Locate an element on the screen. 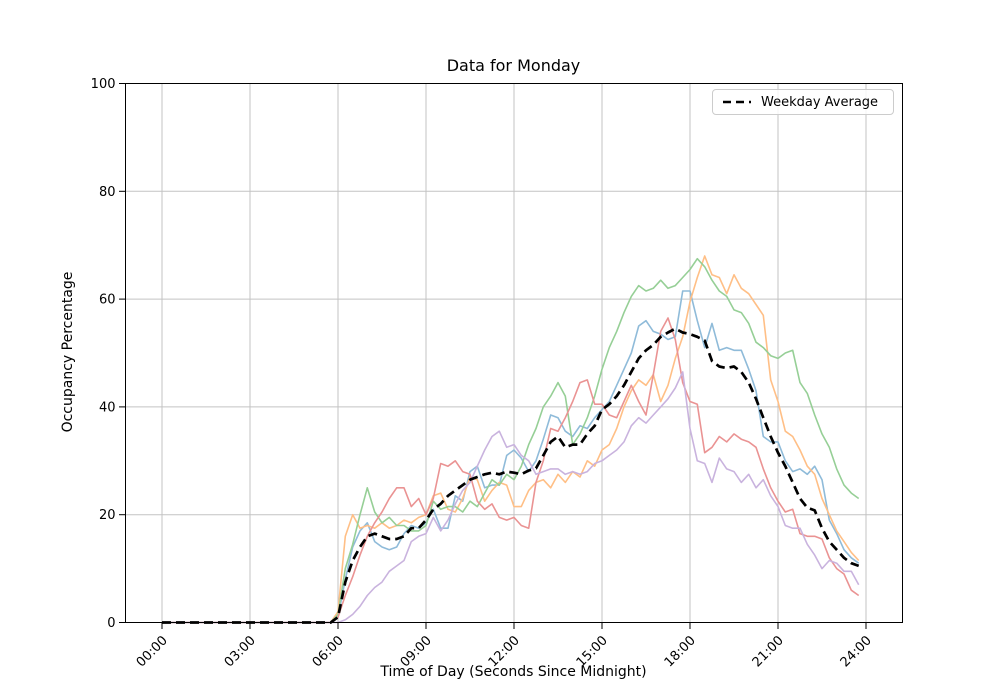 This screenshot has width=1000, height=700. legend: Weekday Average is located at coordinates (803, 102).